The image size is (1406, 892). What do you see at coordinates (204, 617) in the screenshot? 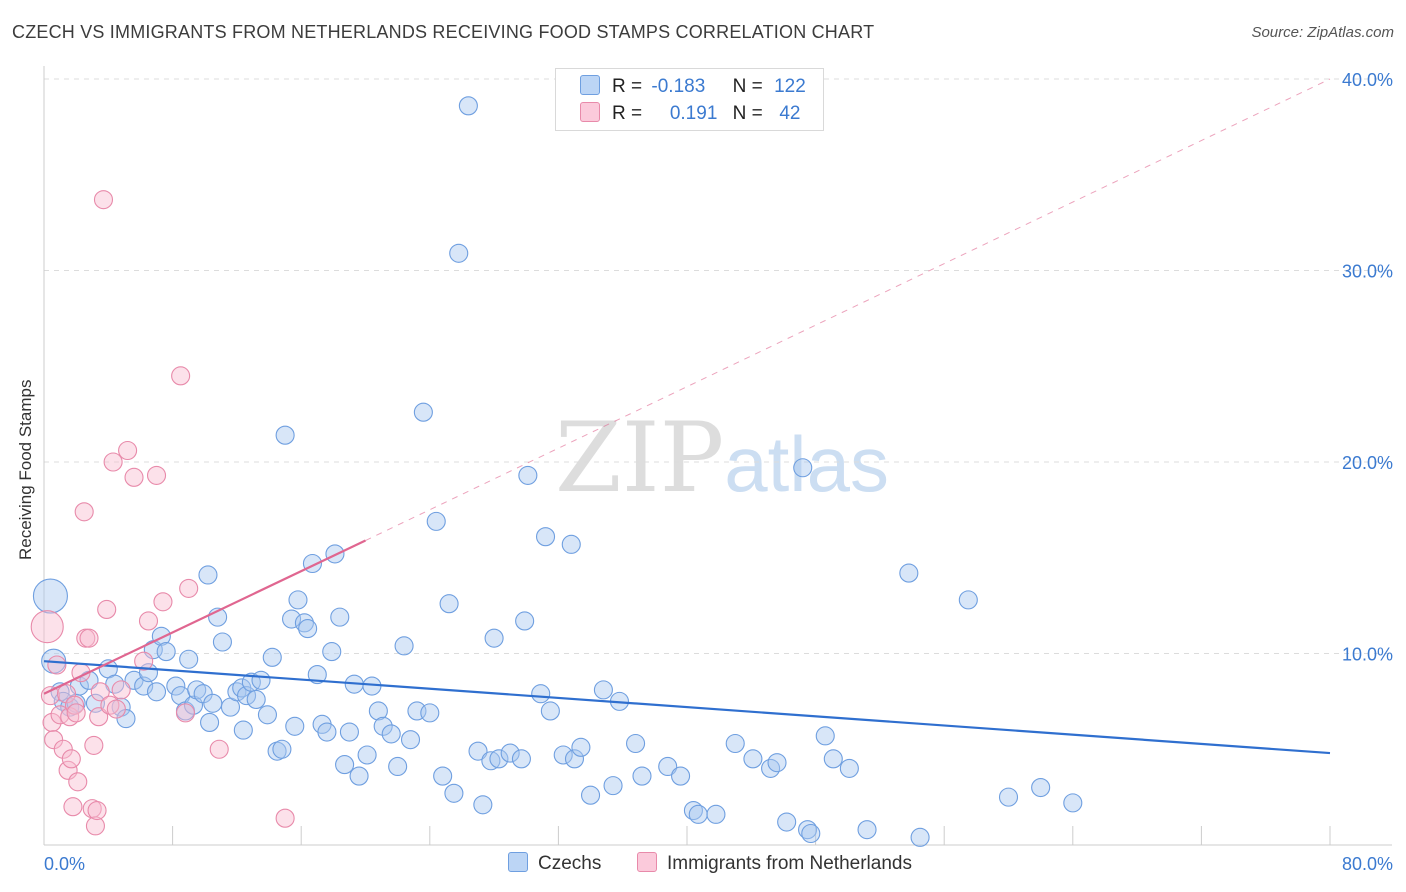
I see `trendline-netherlands` at bounding box center [204, 617].